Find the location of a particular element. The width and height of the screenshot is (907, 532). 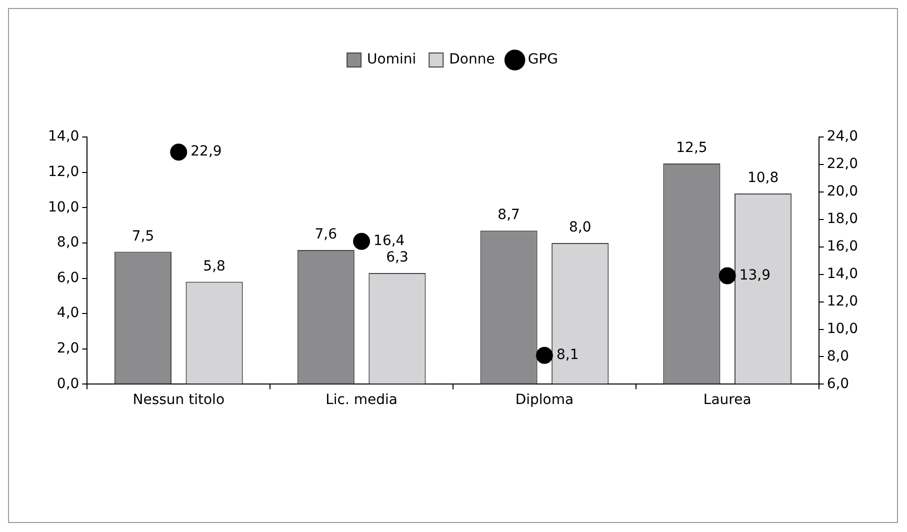

y2-tick-label: 22,0 is located at coordinates (842, 164).